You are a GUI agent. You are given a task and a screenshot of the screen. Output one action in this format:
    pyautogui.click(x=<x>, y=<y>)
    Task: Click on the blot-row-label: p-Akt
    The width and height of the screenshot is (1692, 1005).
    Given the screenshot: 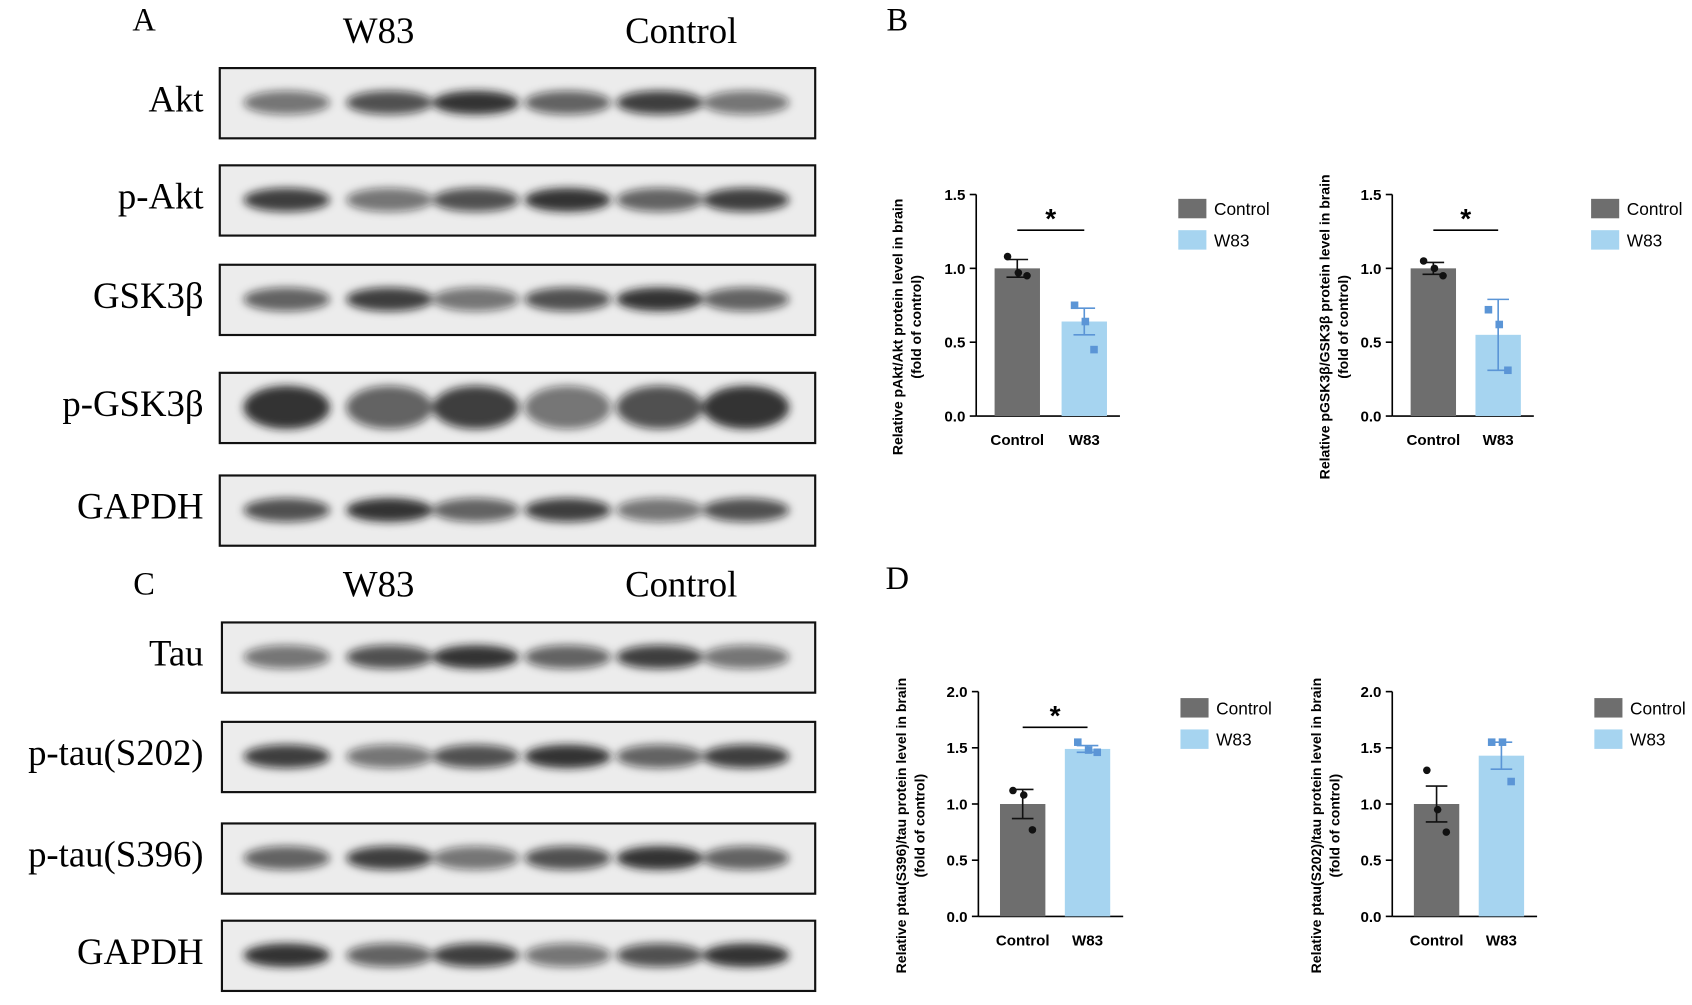 What is the action you would take?
    pyautogui.click(x=161, y=196)
    